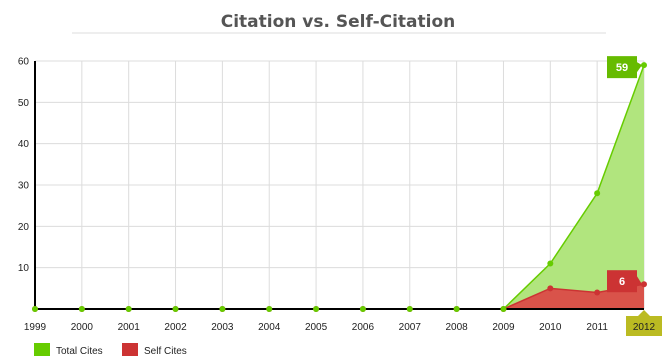  Describe the element at coordinates (316, 327) in the screenshot. I see `x-tick-label: 2005` at that location.